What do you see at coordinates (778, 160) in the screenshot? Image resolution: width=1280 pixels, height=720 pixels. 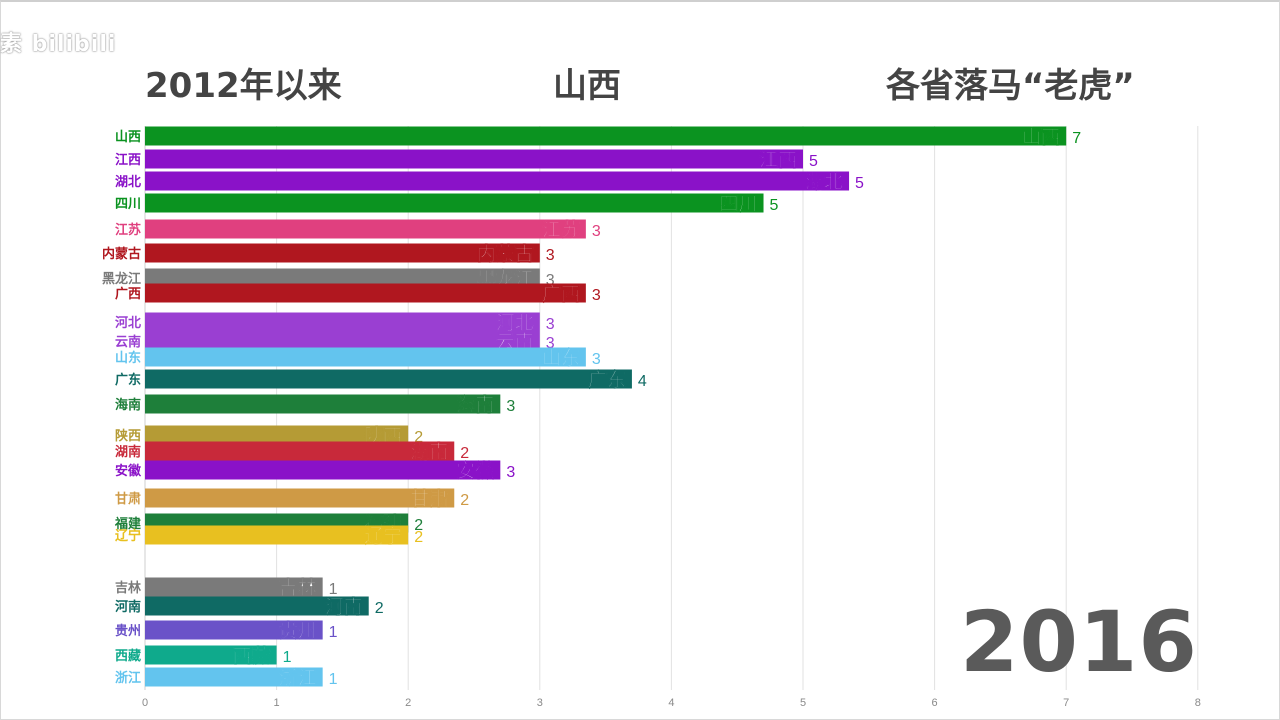 I see `bar-inner-label: 江西` at bounding box center [778, 160].